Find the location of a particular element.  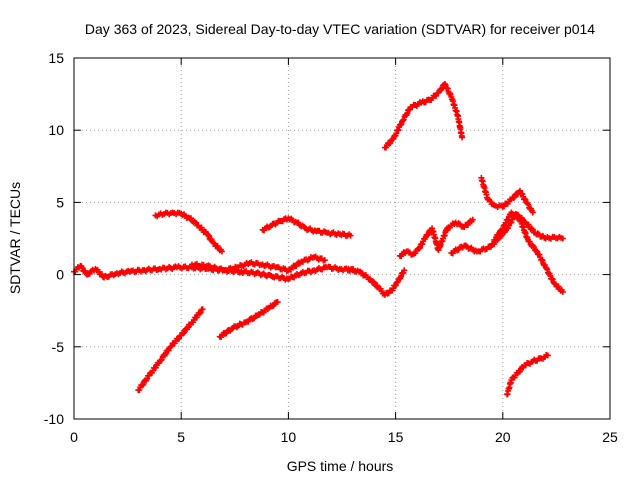

x-tick-label: 15 is located at coordinates (396, 437).